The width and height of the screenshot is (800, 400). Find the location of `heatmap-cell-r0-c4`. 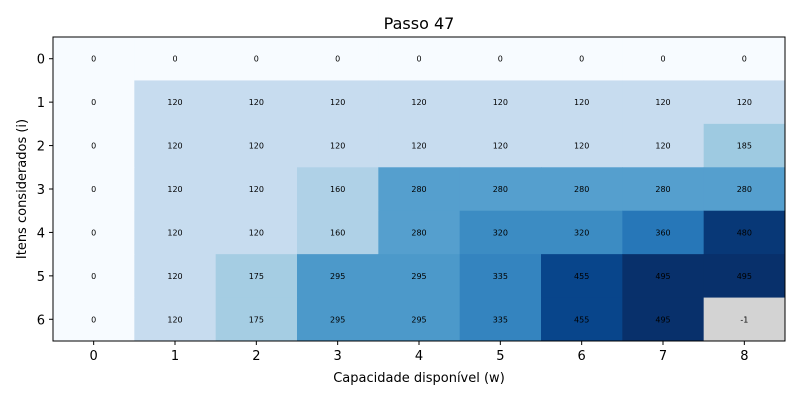

heatmap-cell-r0-c4 is located at coordinates (419, 59).